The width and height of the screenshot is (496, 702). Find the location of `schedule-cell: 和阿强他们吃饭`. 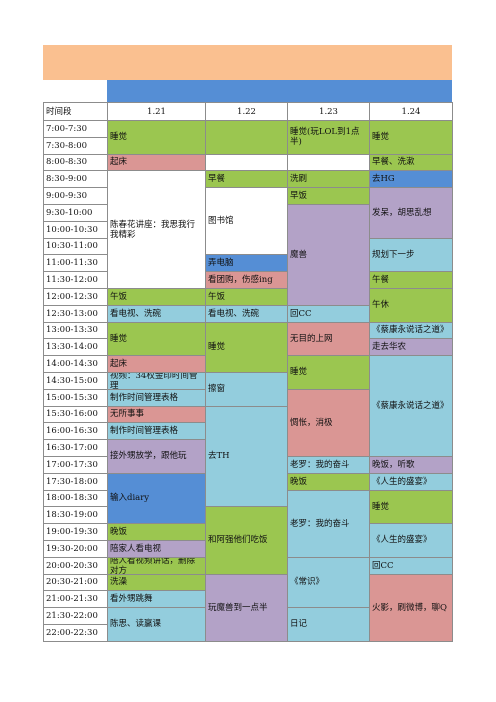

schedule-cell: 和阿强他们吃饭 is located at coordinates (246, 540).